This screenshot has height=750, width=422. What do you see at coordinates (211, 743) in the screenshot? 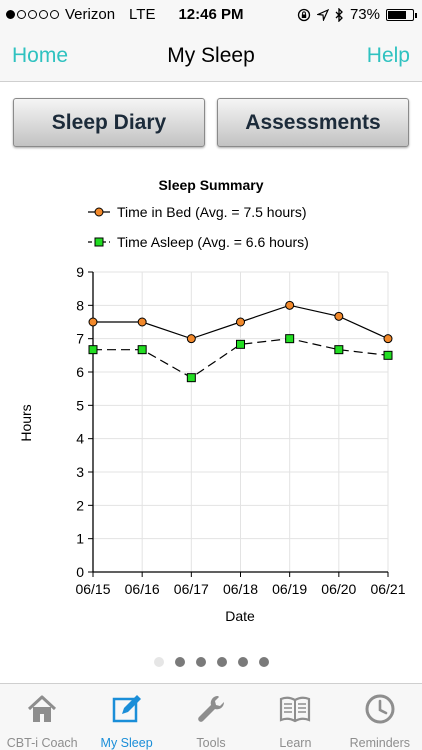
I see `tab-label: Tools` at bounding box center [211, 743].